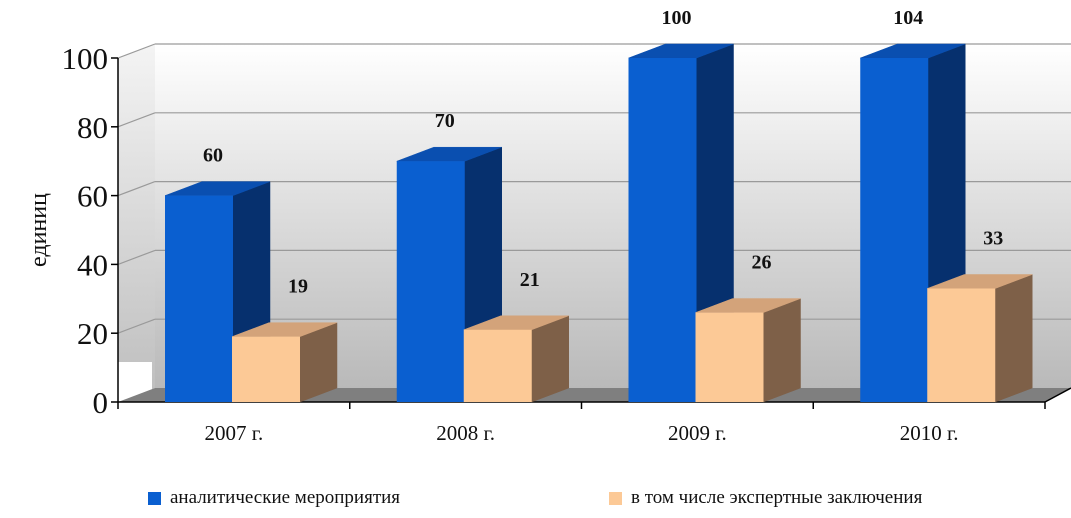 This screenshot has height=518, width=1071. Describe the element at coordinates (908, 18) in the screenshot. I see `data-label: 104` at that location.